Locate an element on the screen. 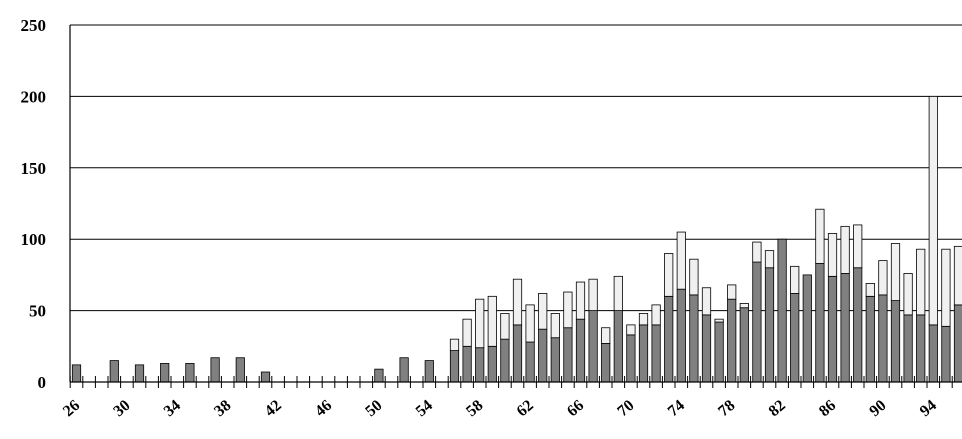 The width and height of the screenshot is (962, 439). x-tick-label: 50 is located at coordinates (373, 408).